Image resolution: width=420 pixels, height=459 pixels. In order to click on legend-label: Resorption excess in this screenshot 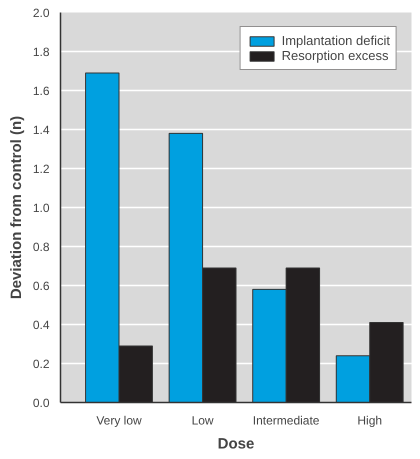, I will do `click(335, 55)`.